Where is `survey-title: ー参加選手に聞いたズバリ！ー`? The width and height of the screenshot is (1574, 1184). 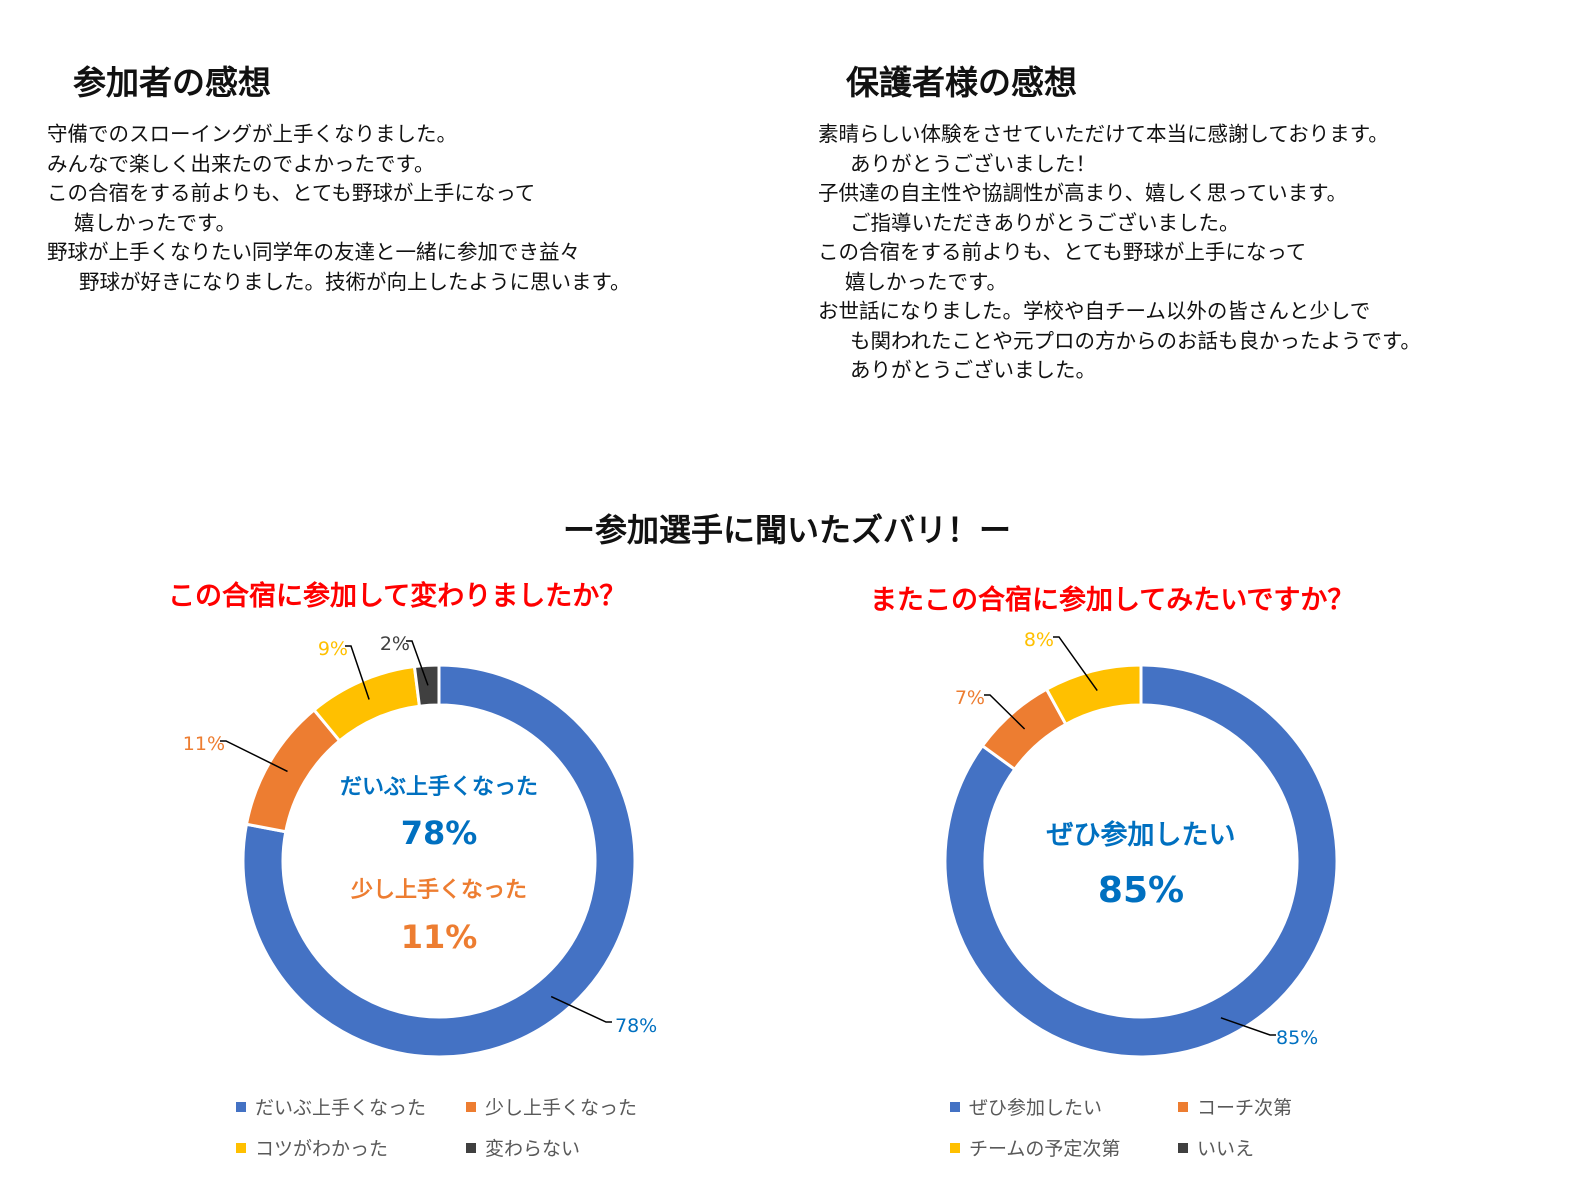
survey-title: ー参加選手に聞いたズバリ！ー is located at coordinates (786, 530).